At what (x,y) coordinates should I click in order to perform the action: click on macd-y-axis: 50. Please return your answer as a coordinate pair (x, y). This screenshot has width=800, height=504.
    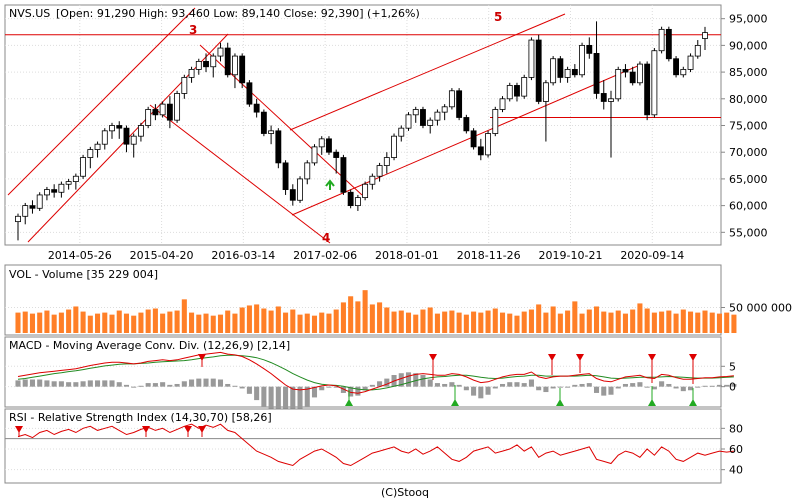
    Looking at the image, I should click on (728, 377).